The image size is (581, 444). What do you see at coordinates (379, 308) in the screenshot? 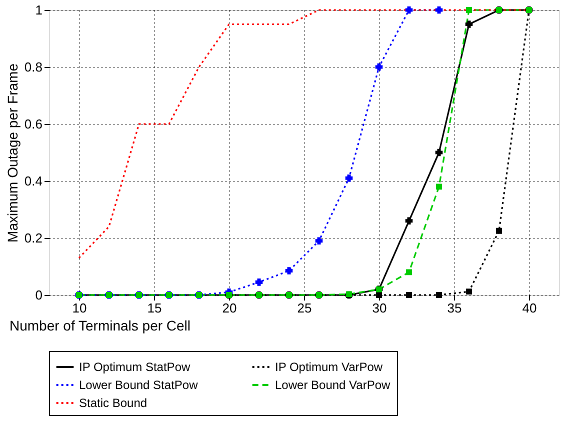
I see `x-tick-label: 30` at bounding box center [379, 308].